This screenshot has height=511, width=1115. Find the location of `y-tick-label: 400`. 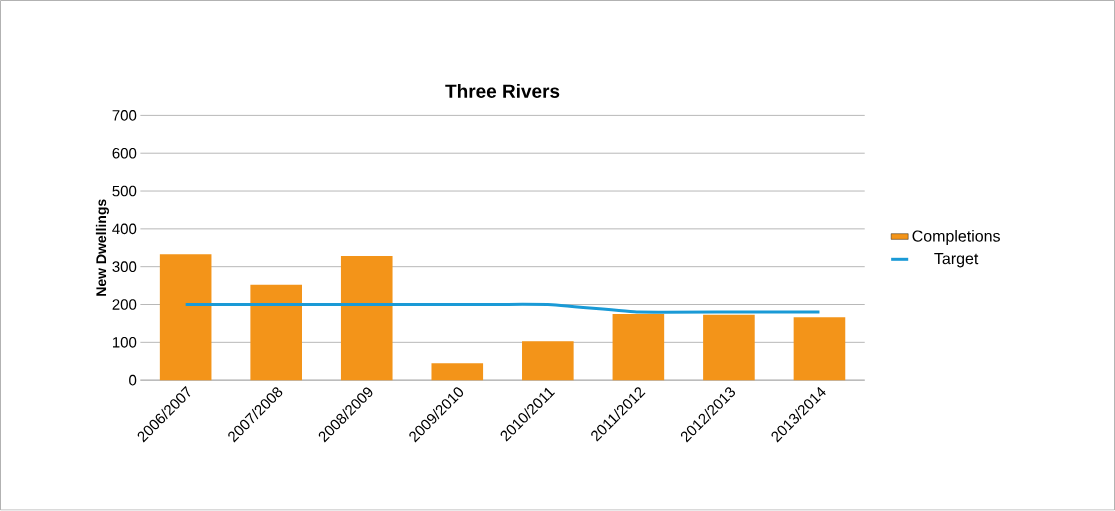

y-tick-label: 400 is located at coordinates (124, 229).